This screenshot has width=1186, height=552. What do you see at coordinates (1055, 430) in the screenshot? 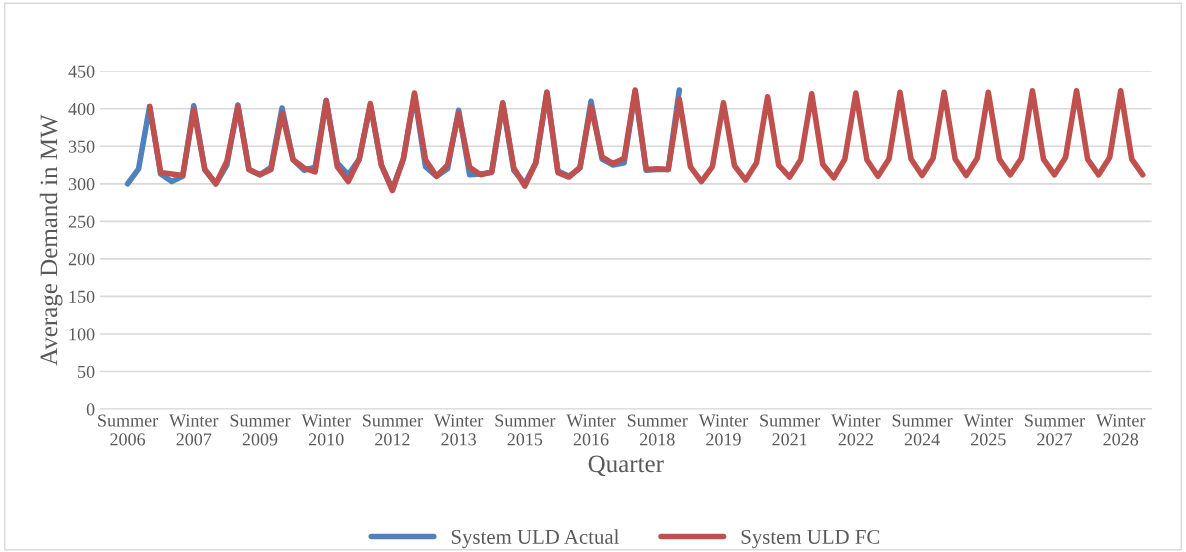
I see `x-tick-label: Summer 2027` at bounding box center [1055, 430].